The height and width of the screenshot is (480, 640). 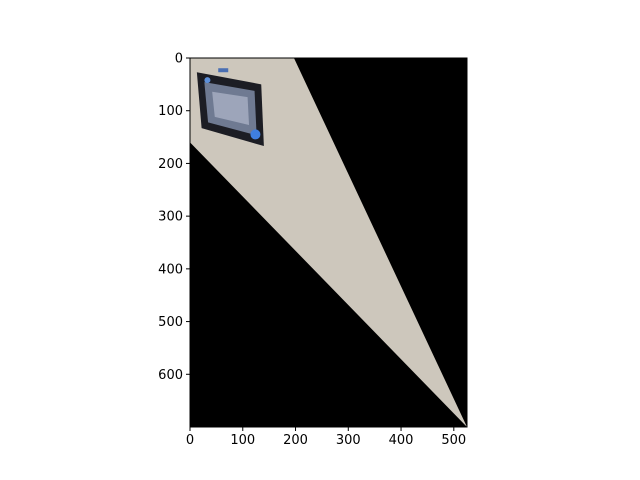 What do you see at coordinates (223, 70) in the screenshot?
I see `hanging-clip` at bounding box center [223, 70].